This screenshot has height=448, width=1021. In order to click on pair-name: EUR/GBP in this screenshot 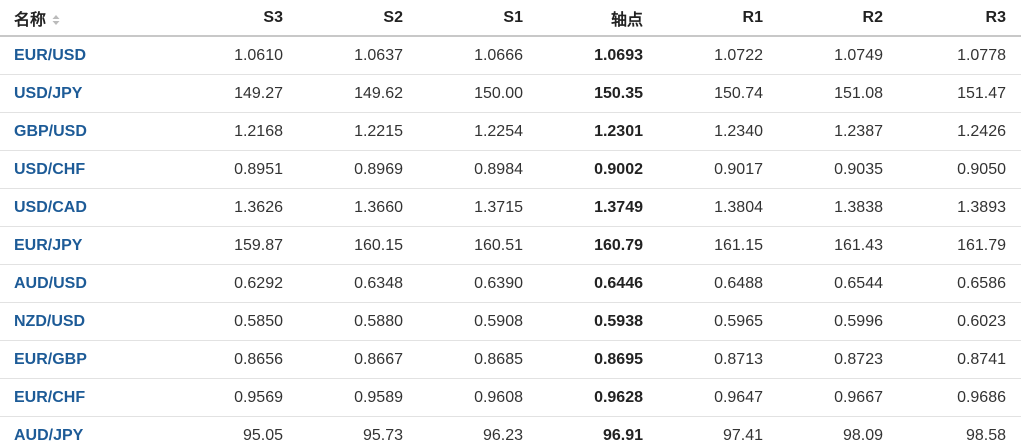, I will do `click(89, 359)`.